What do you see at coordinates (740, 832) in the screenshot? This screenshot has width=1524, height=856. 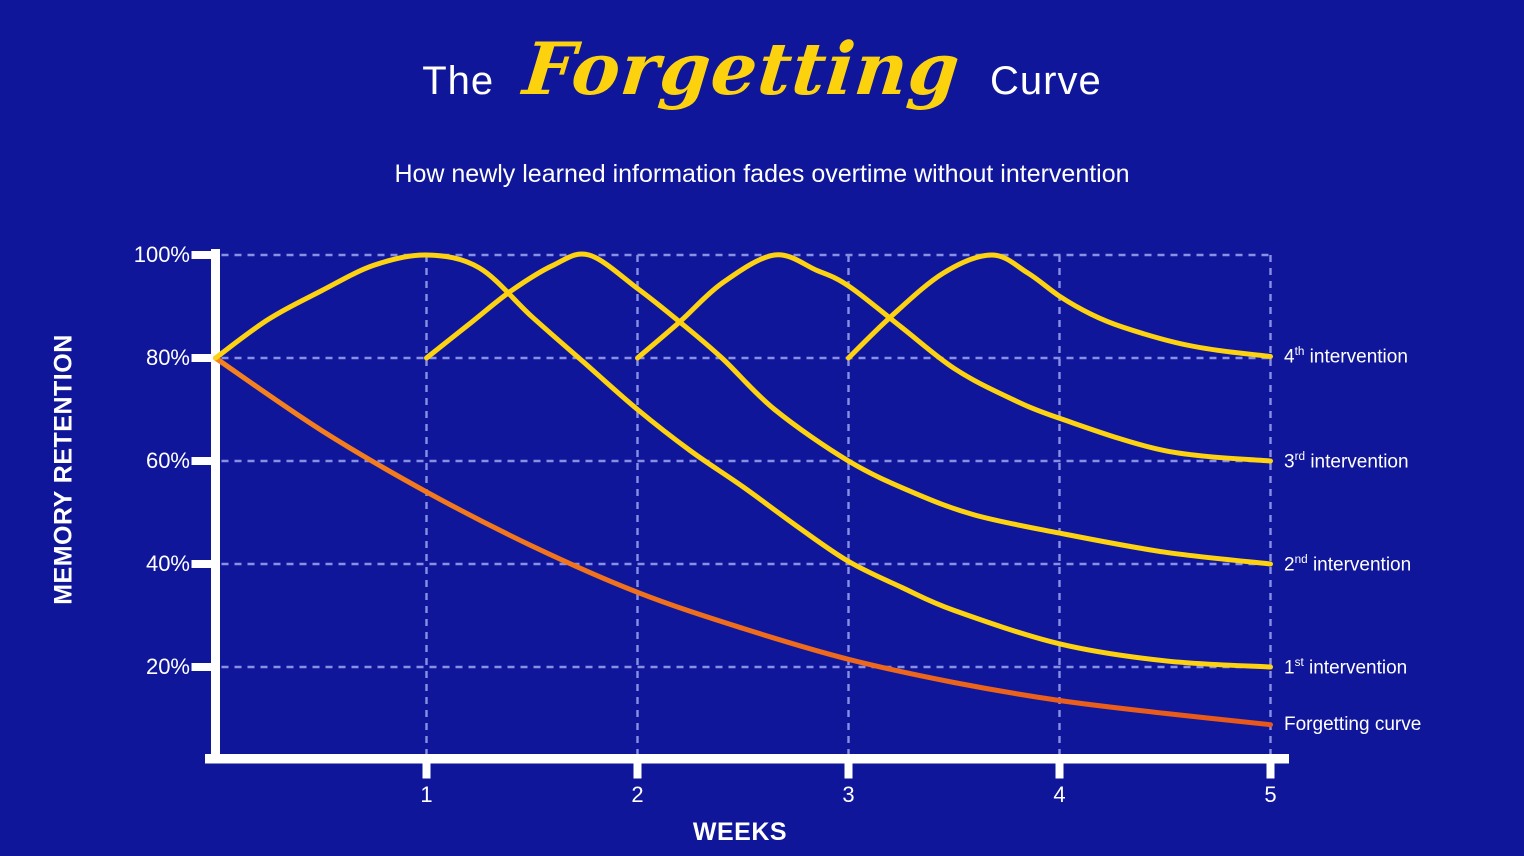 I see `x-axis-title: WEEKS` at bounding box center [740, 832].